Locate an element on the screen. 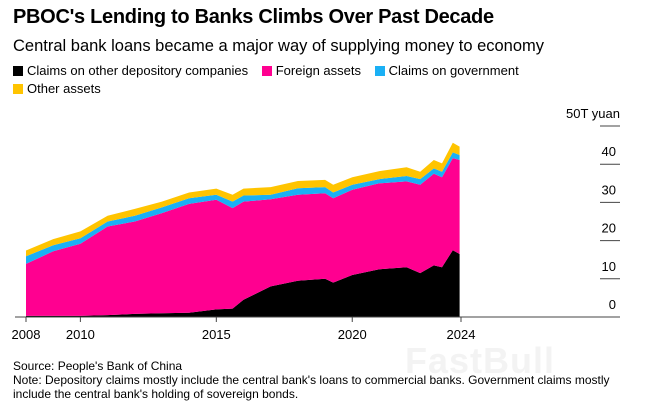  x-tick-label: 2024 is located at coordinates (461, 334).